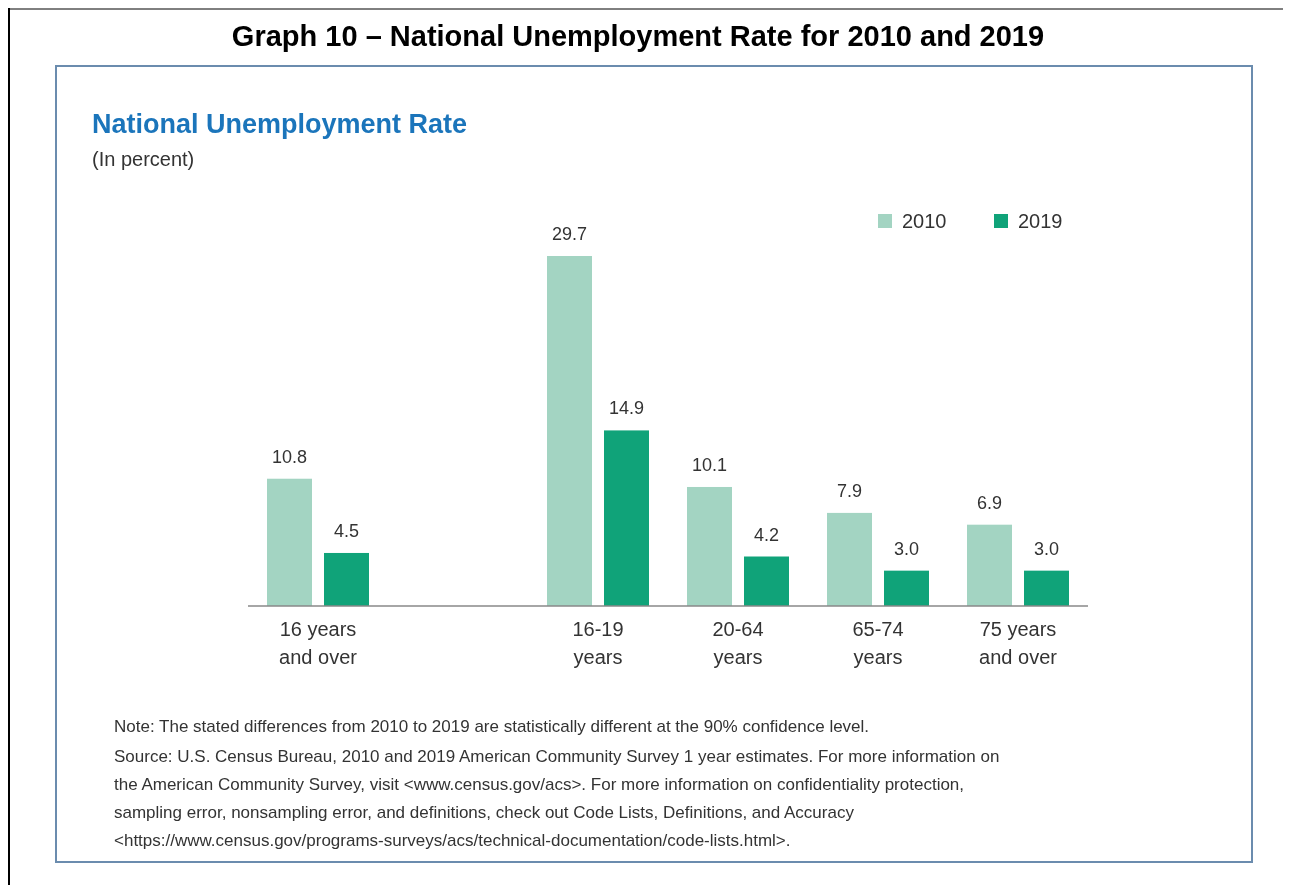 The width and height of the screenshot is (1291, 893). Describe the element at coordinates (878, 643) in the screenshot. I see `x-tick-label: 65-74 years` at that location.